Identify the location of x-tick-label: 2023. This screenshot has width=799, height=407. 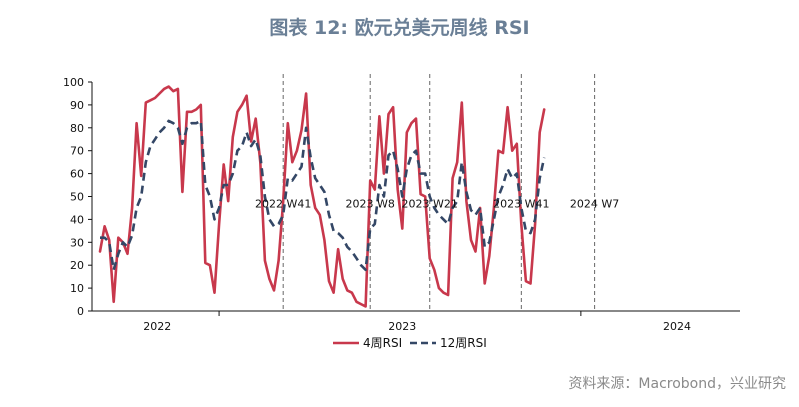
(402, 326).